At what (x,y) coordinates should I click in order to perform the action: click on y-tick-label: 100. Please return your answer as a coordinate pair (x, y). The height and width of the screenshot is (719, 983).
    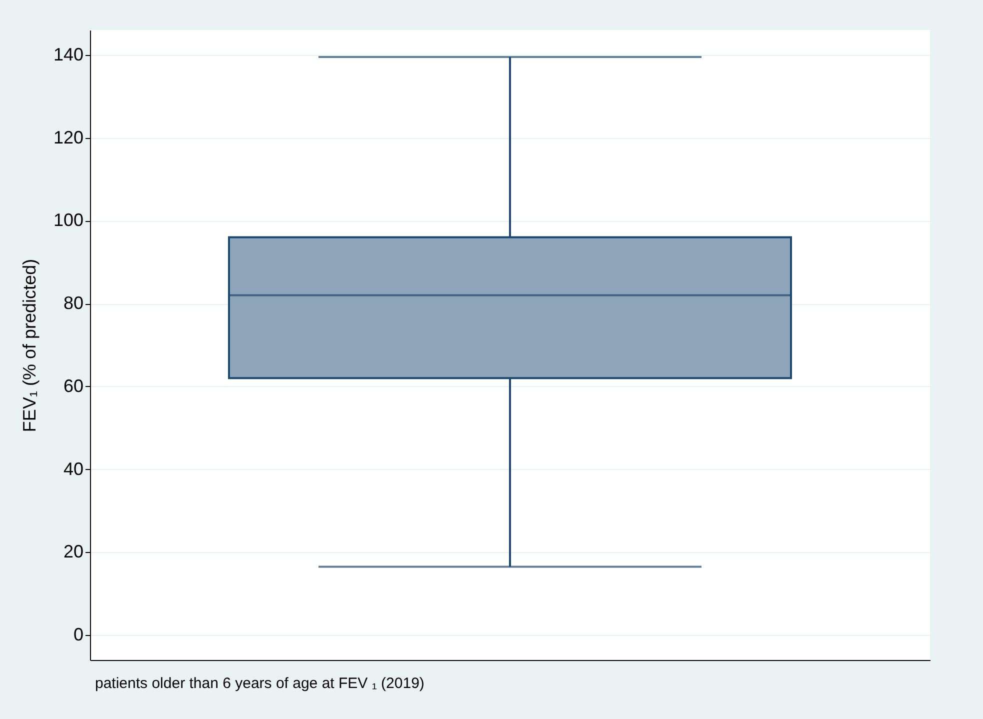
    Looking at the image, I should click on (68, 220).